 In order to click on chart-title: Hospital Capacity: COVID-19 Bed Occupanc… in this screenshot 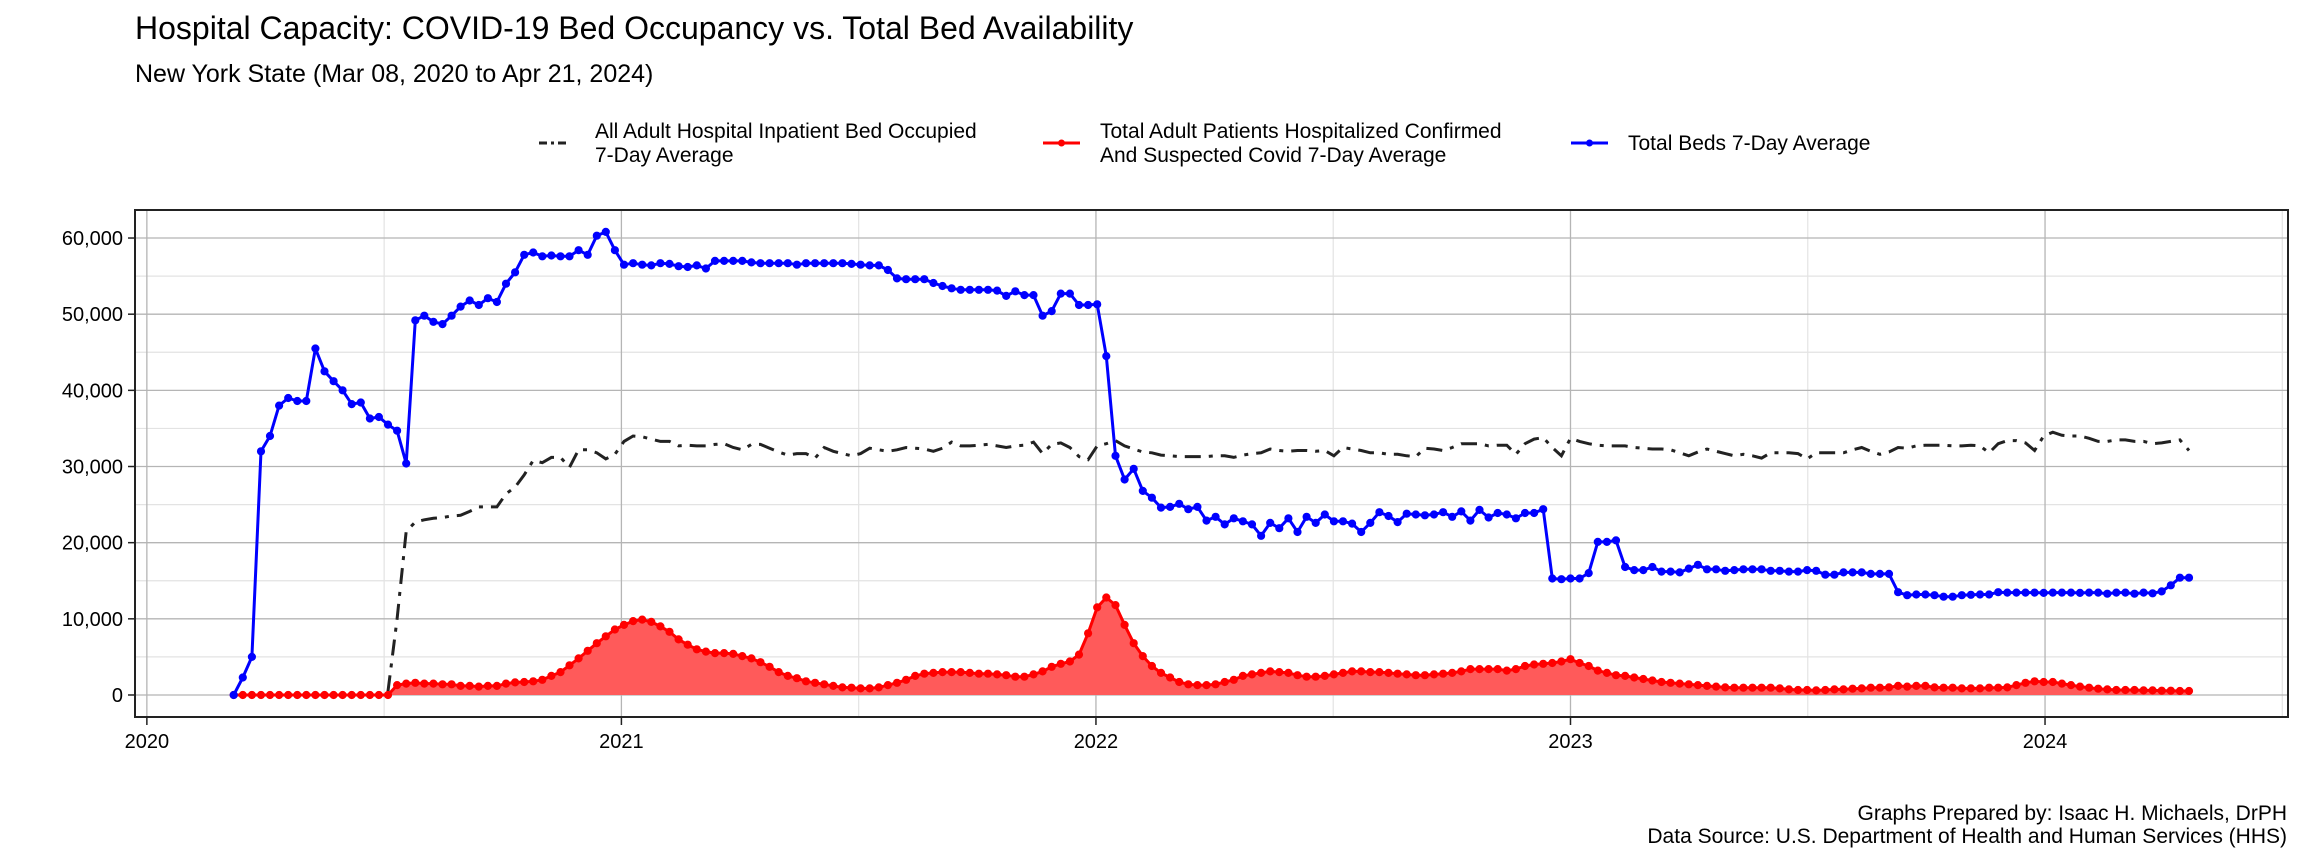, I will do `click(634, 28)`.